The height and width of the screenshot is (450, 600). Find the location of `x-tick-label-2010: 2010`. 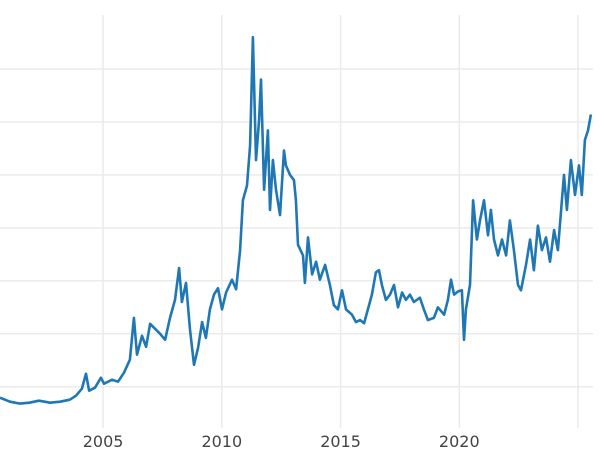

x-tick-label-2010: 2010 is located at coordinates (221, 441).